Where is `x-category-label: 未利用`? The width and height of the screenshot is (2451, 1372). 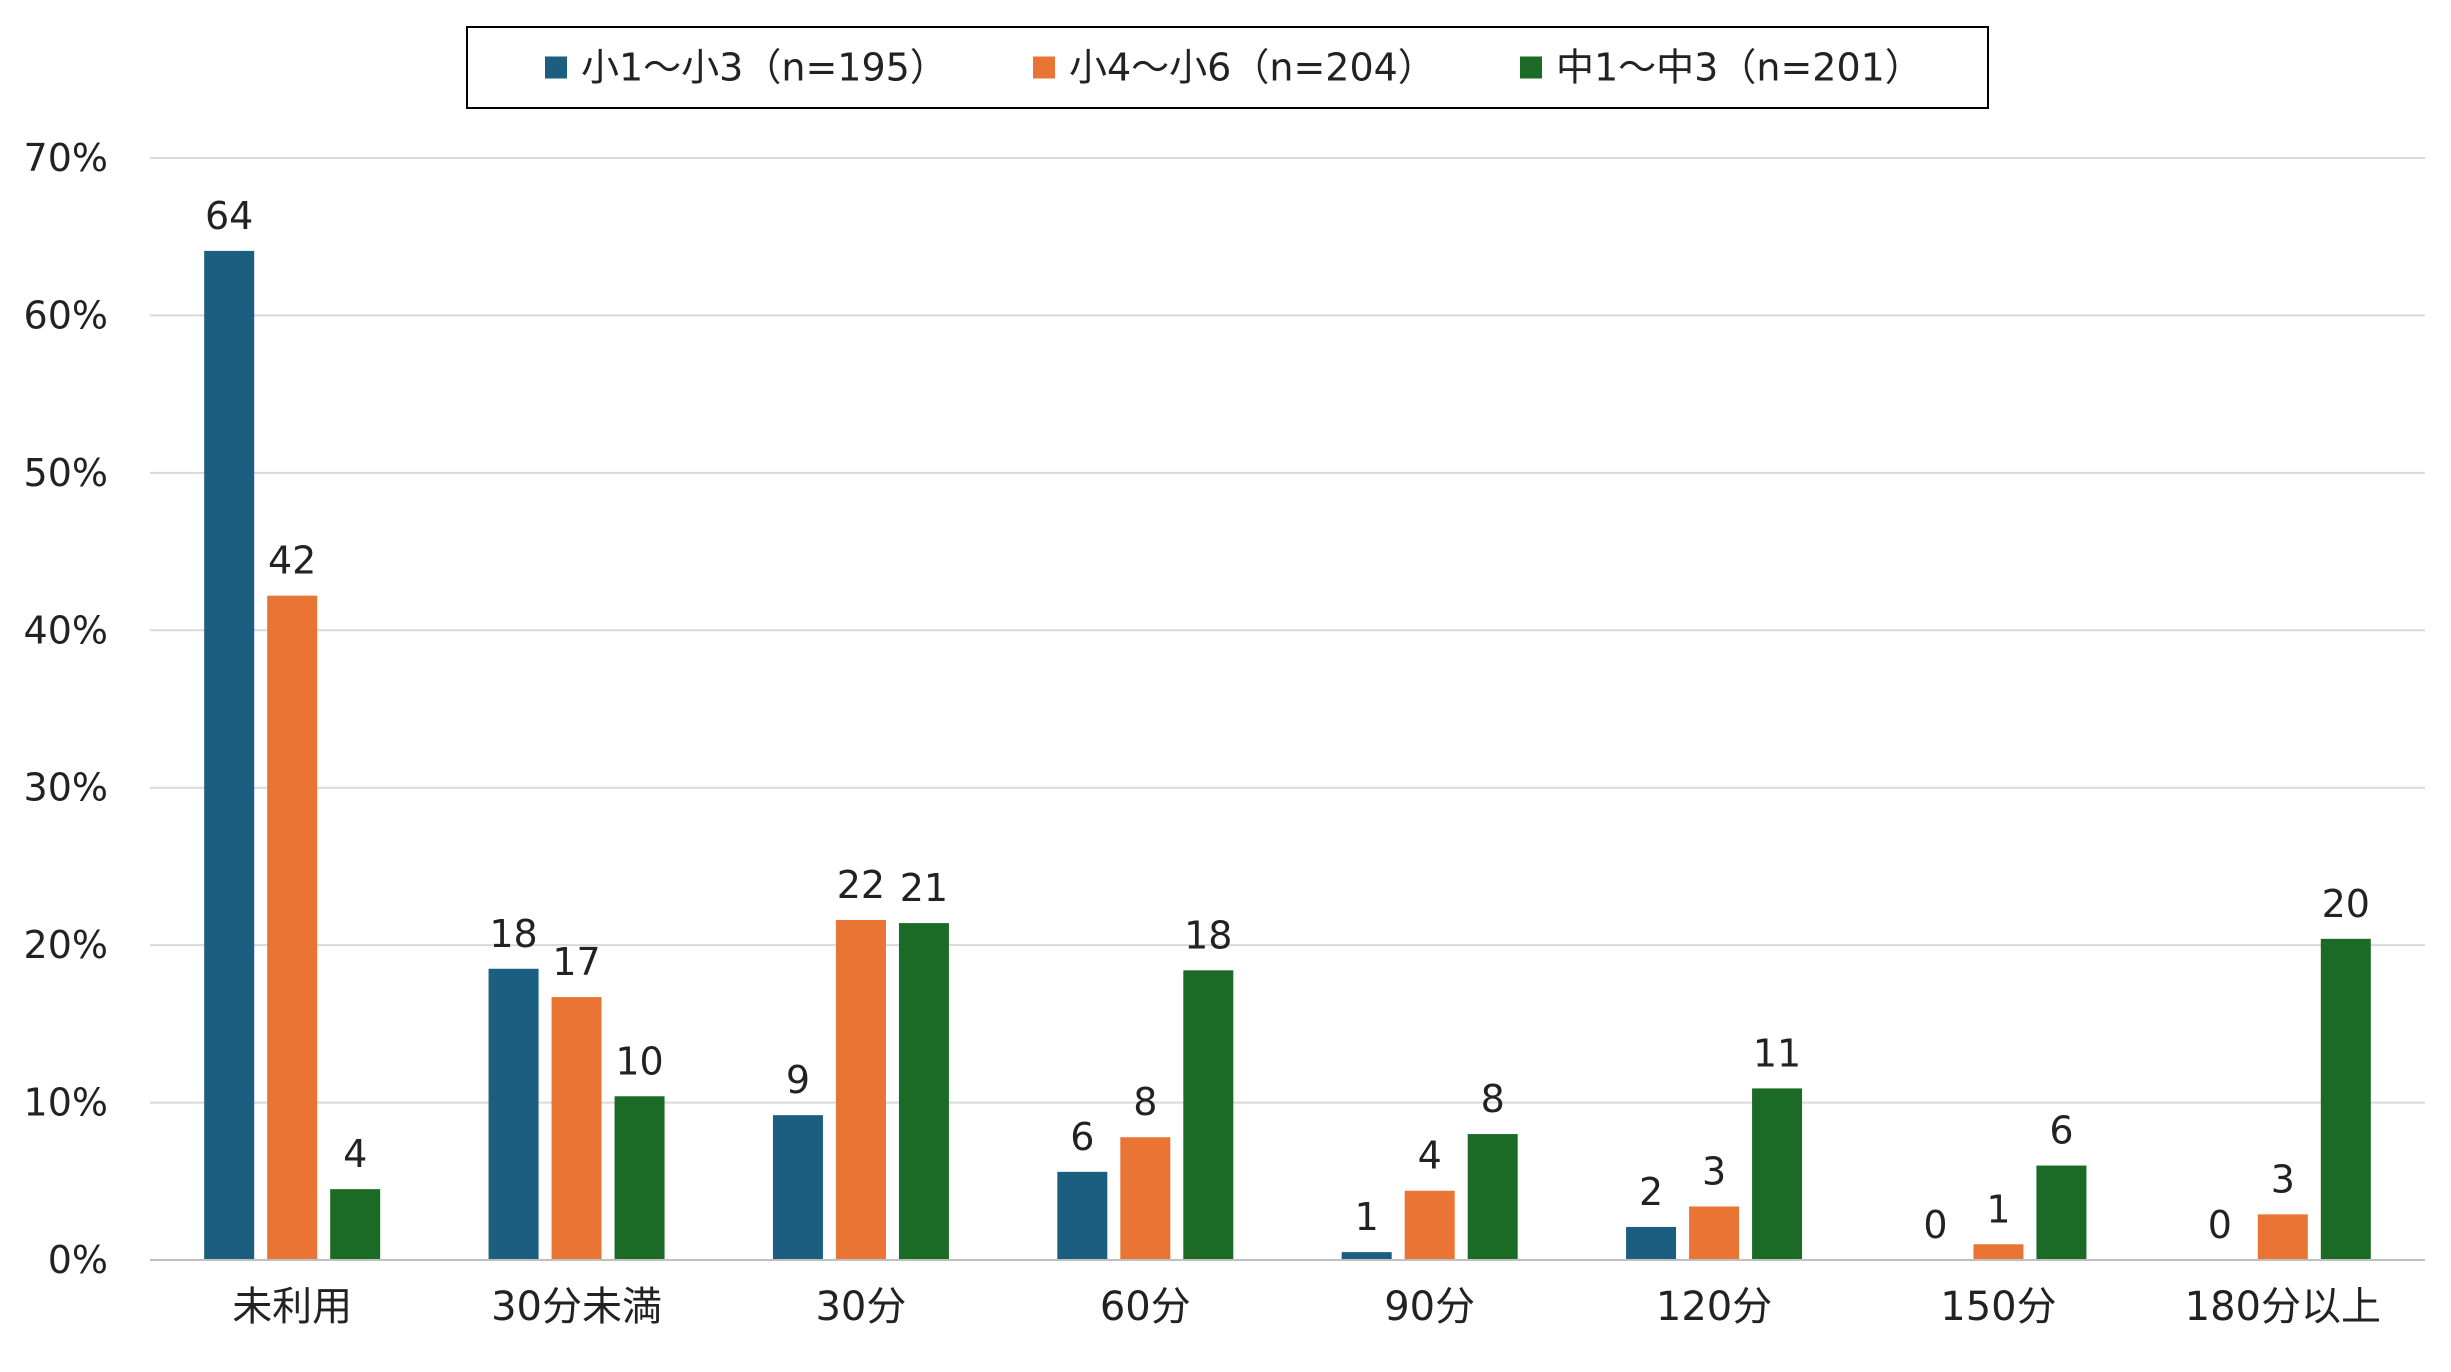 x-category-label: 未利用 is located at coordinates (292, 1307).